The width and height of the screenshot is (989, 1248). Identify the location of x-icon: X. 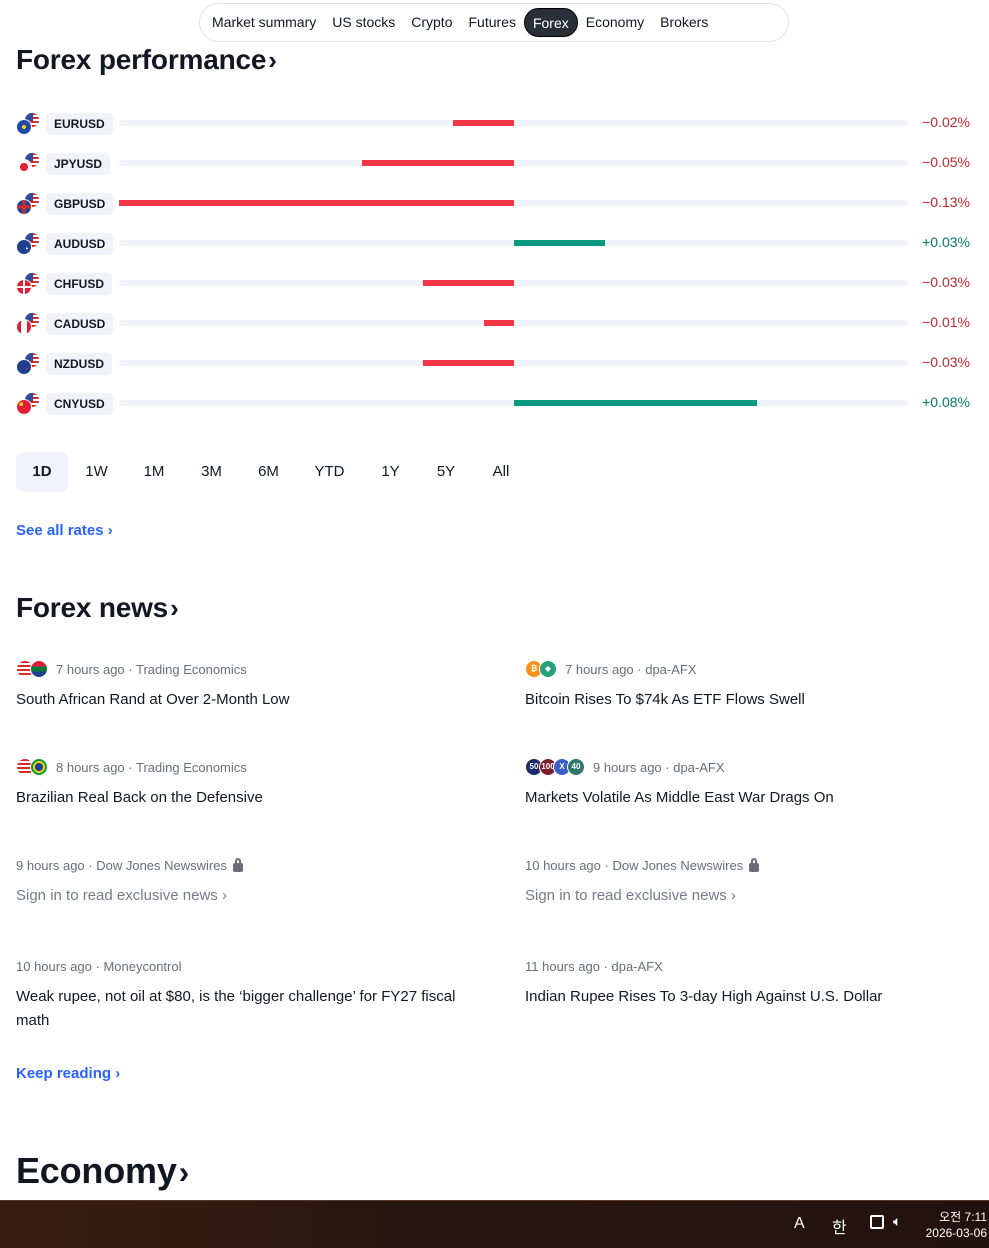
(562, 767).